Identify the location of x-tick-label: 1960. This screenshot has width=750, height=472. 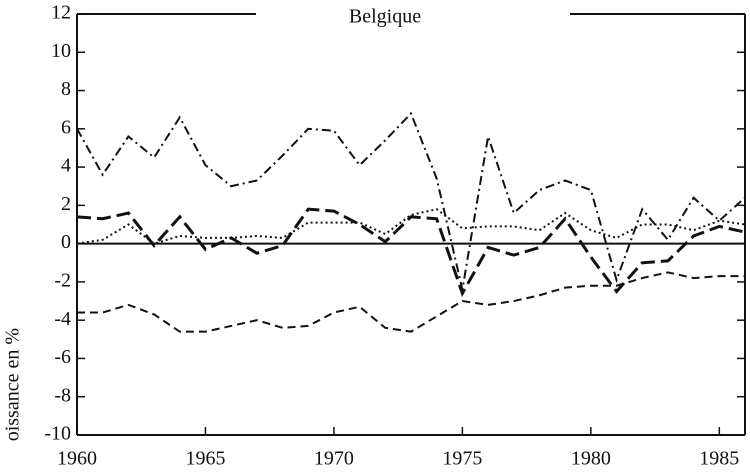
(77, 459).